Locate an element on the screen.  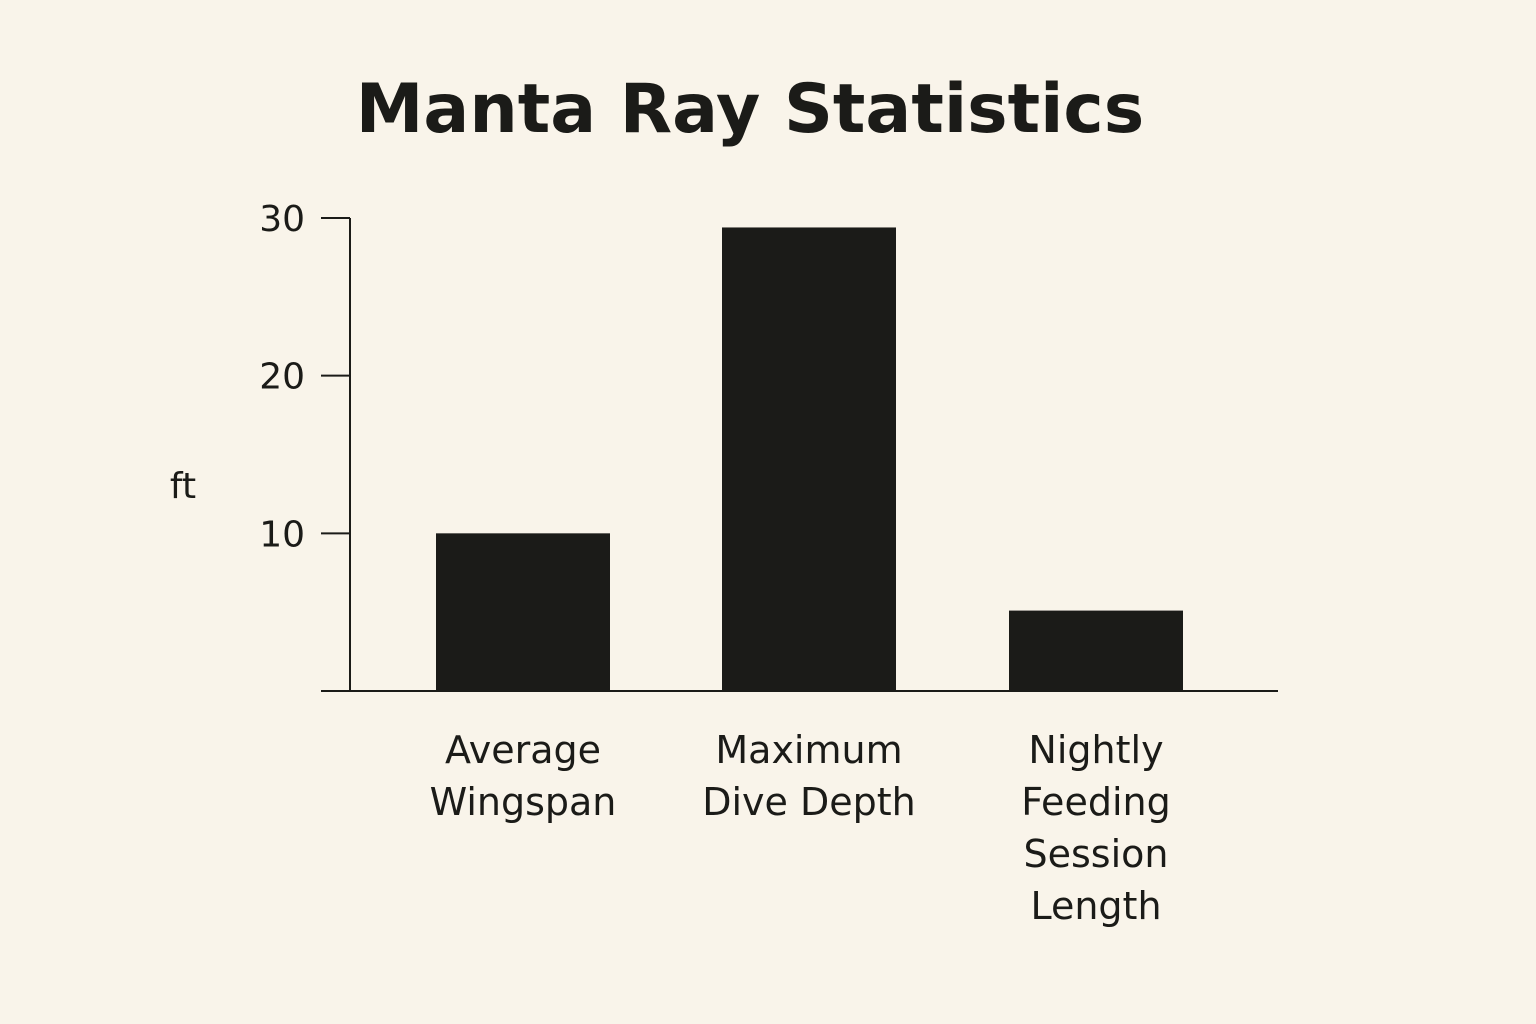
chart-title: Manta Ray Statistics is located at coordinates (750, 109).